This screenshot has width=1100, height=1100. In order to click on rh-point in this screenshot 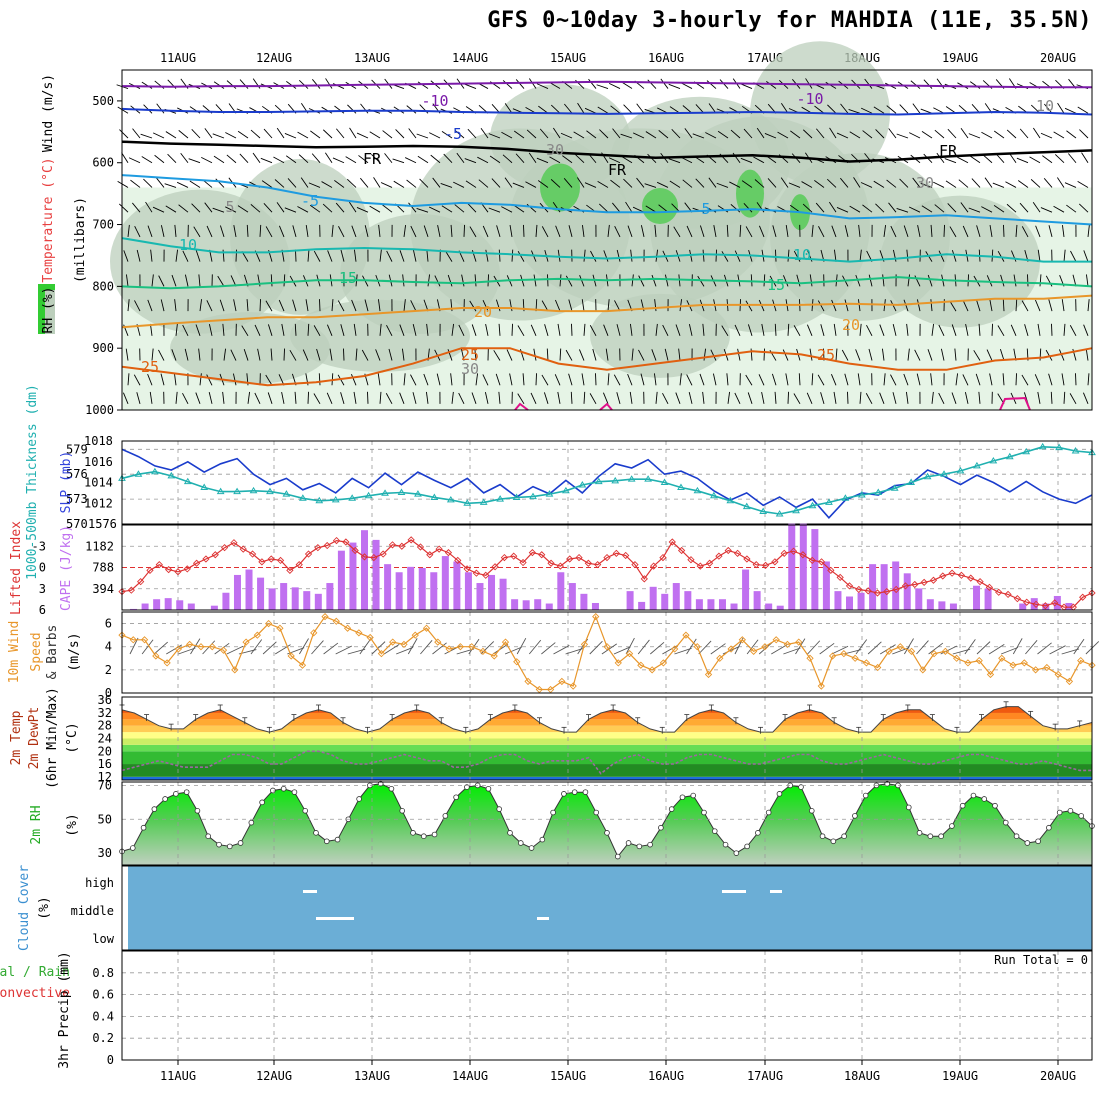, I will do `click(413, 833)`.